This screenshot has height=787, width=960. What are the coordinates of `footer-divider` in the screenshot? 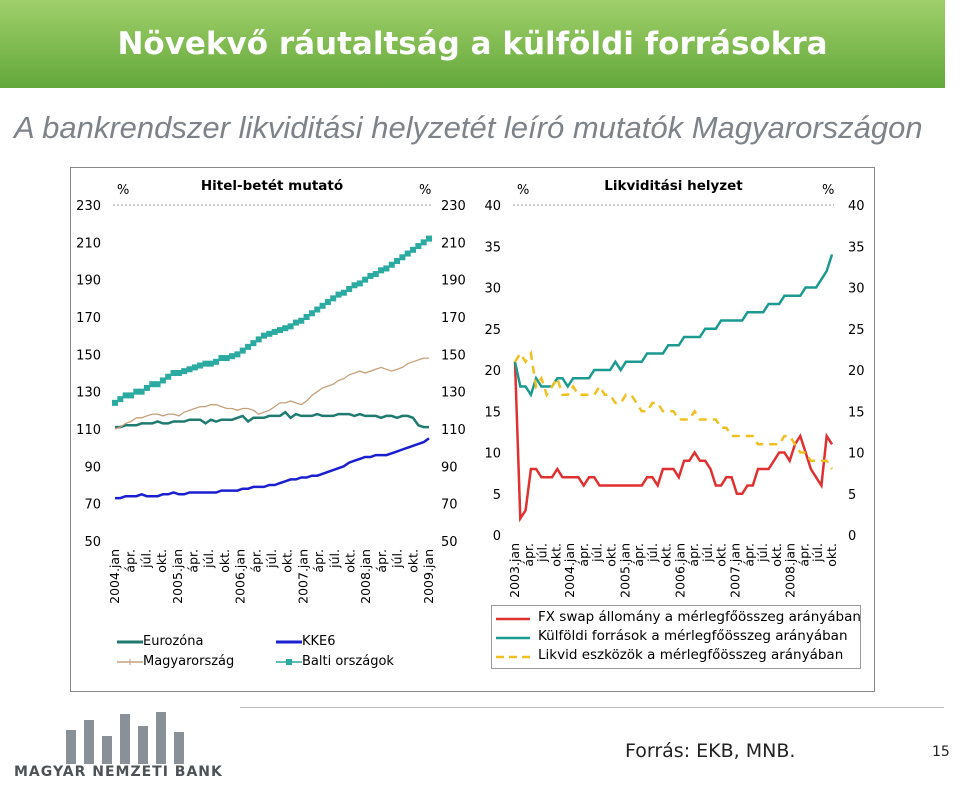 It's located at (592, 707).